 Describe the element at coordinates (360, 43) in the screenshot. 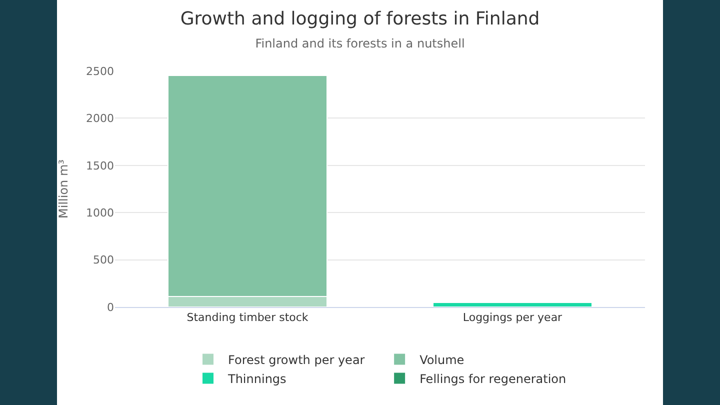

I see `chart-subtitle: Finland and its forests in a nutshell` at that location.